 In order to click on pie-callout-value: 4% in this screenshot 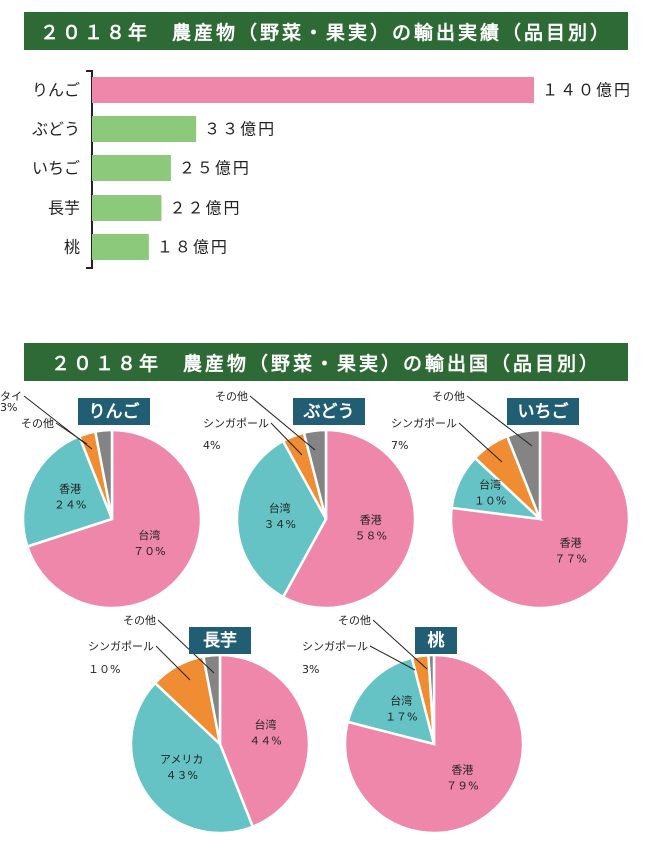, I will do `click(211, 445)`.